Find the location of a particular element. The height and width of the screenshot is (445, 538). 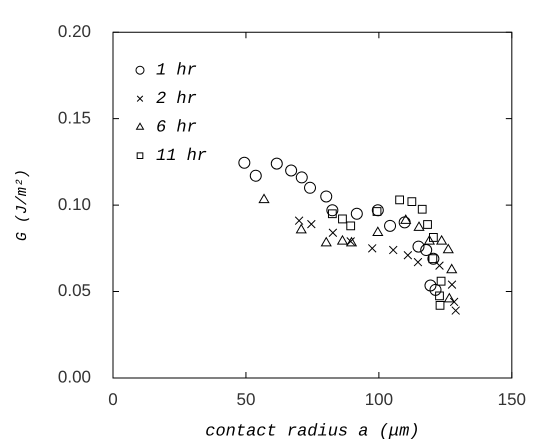

x-tick-label: 0 is located at coordinates (113, 399).